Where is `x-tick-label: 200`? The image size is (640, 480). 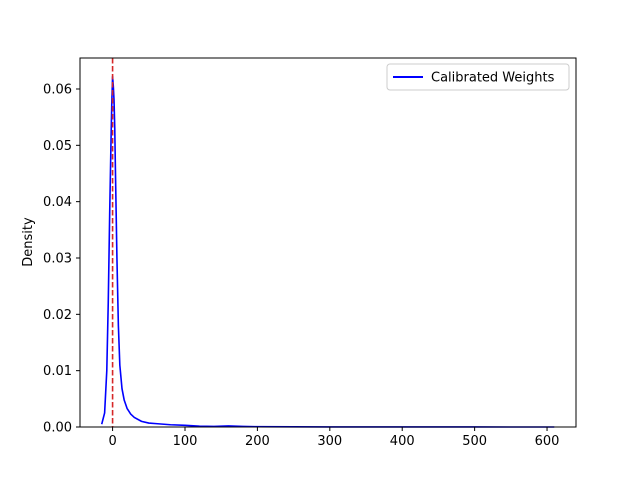
x-tick-label: 200 is located at coordinates (257, 441).